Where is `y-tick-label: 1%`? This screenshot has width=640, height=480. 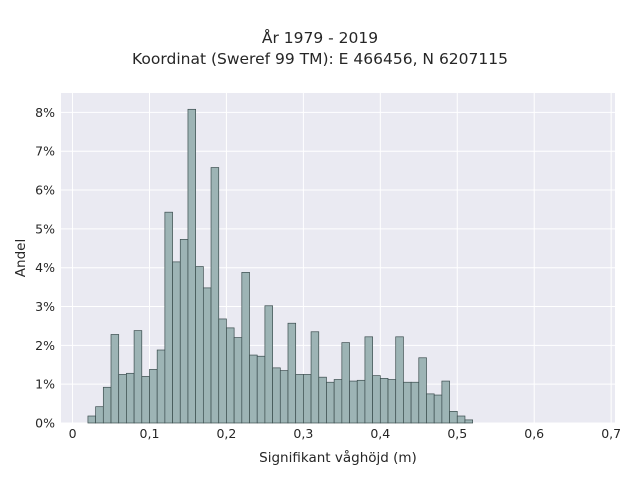 y-tick-label: 1% is located at coordinates (45, 384).